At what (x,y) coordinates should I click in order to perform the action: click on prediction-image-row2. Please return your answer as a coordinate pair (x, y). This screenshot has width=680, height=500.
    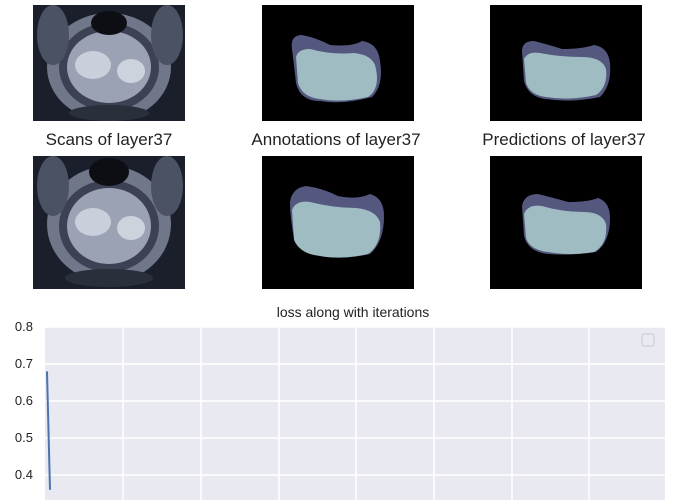
    Looking at the image, I should click on (566, 222).